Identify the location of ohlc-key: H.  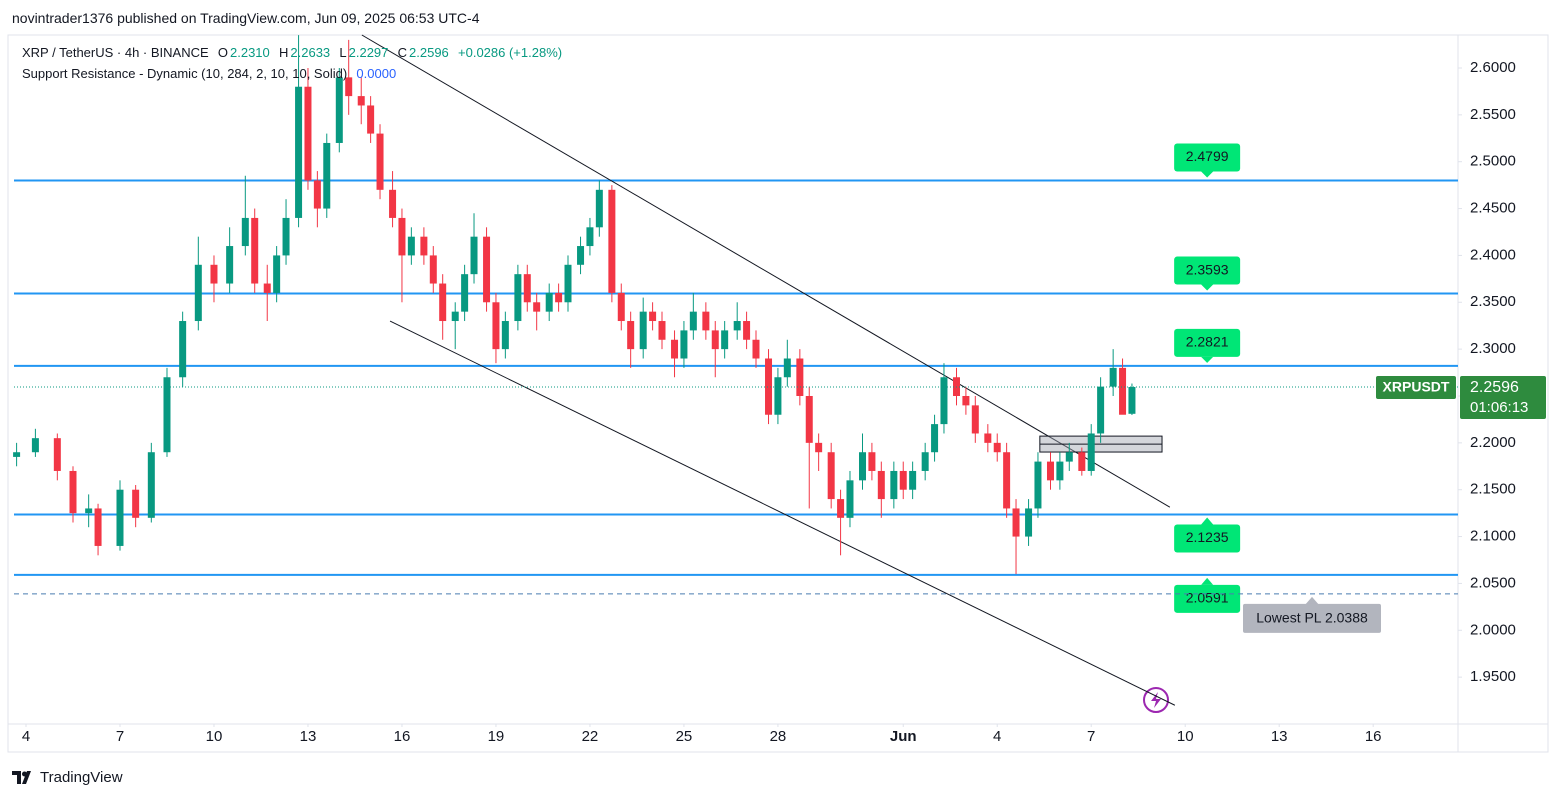
(284, 52).